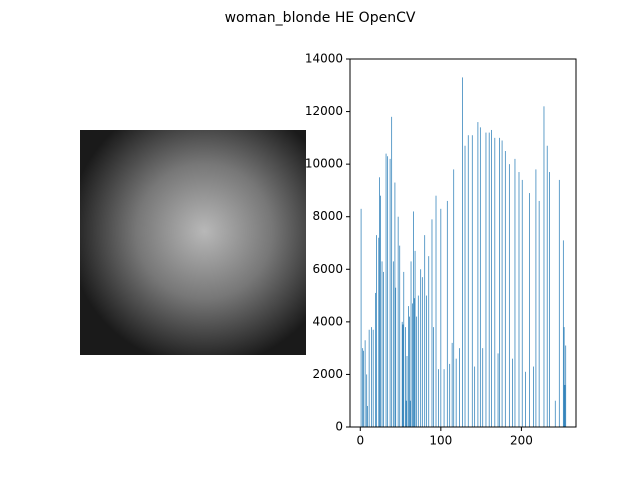 Image resolution: width=640 pixels, height=480 pixels. I want to click on y-tick-label: 14000, so click(324, 59).